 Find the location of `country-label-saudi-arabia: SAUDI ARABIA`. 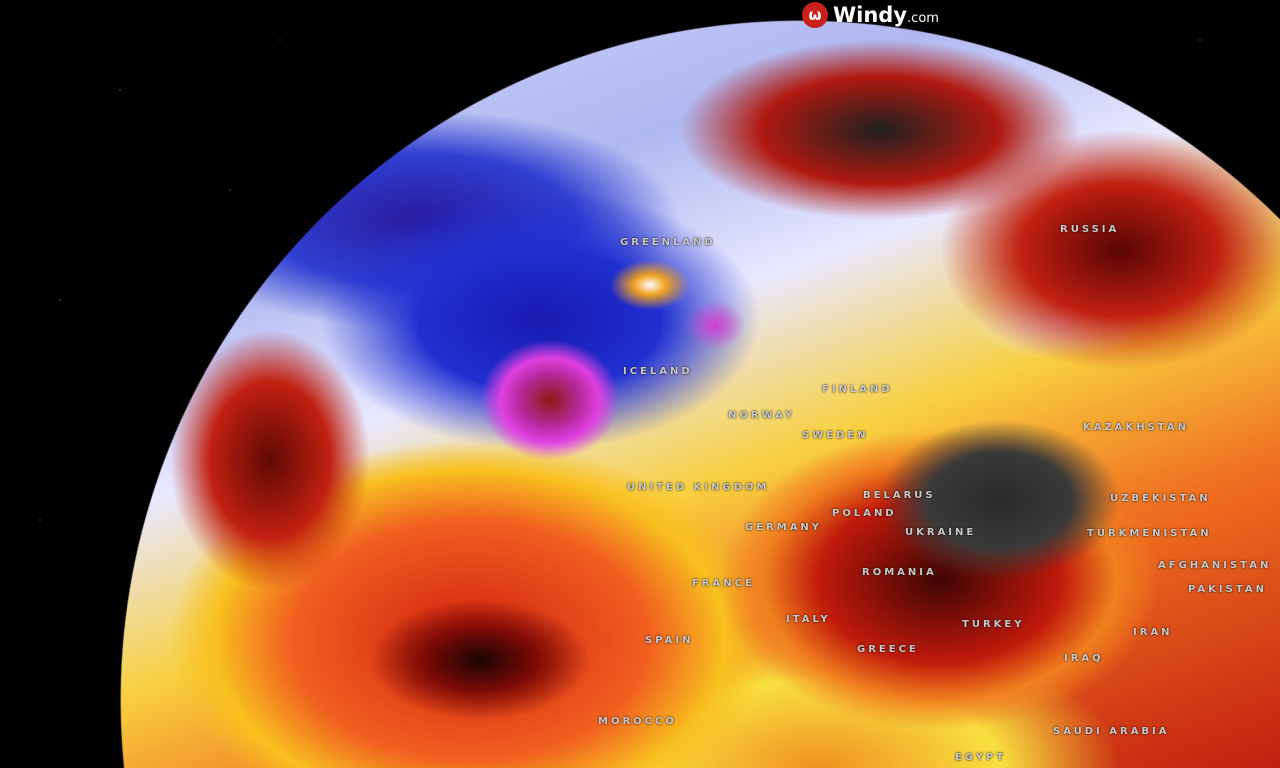

country-label-saudi-arabia: SAUDI ARABIA is located at coordinates (1111, 731).